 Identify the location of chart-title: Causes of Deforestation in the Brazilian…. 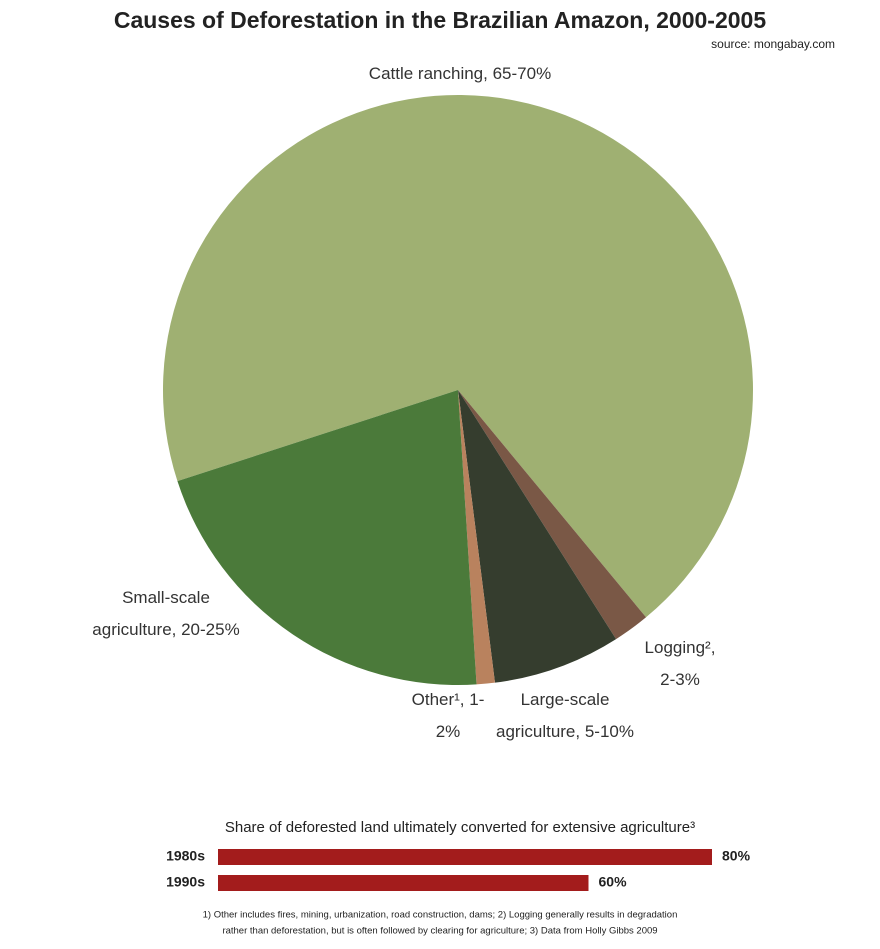
(440, 20).